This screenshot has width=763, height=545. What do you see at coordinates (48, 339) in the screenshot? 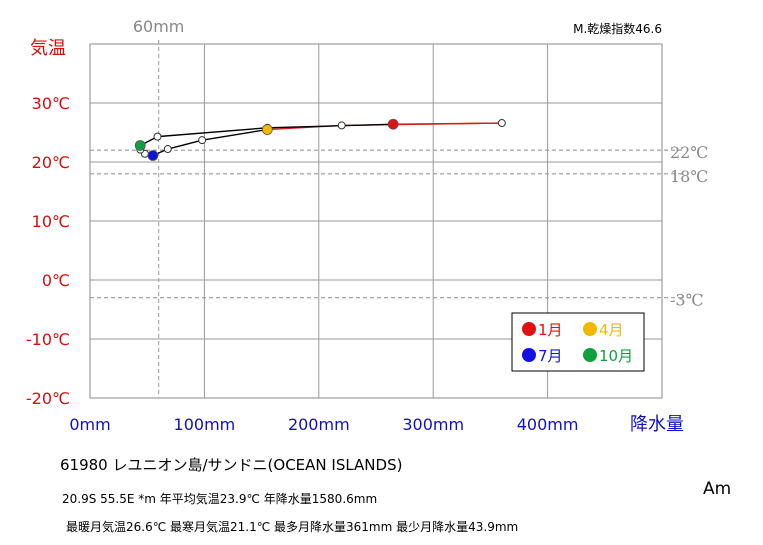
I see `y-tick-label: -10℃` at bounding box center [48, 339].